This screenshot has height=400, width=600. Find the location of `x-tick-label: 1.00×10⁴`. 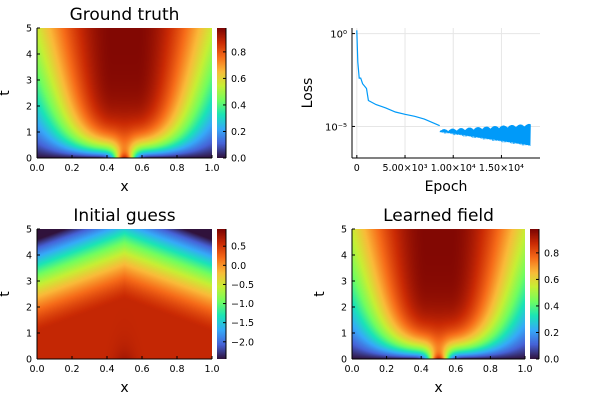

x-tick-label: 1.00×10⁴ is located at coordinates (453, 168).